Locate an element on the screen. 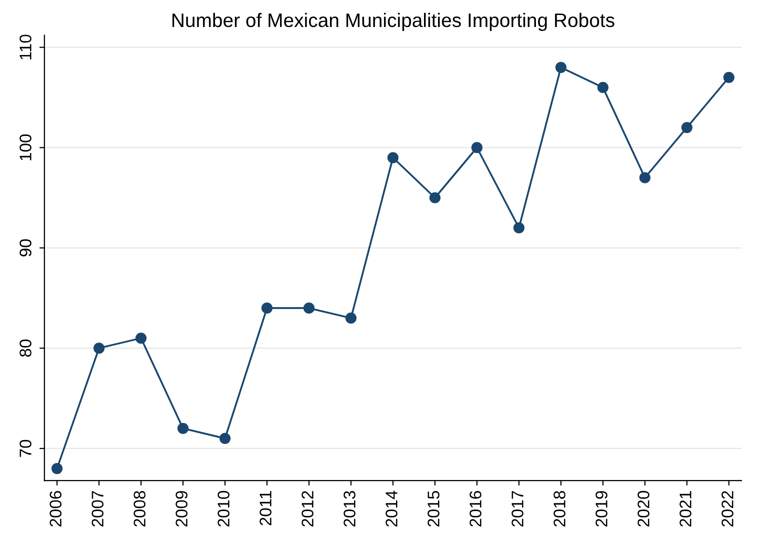  x-tick-label: 2021 is located at coordinates (686, 509).